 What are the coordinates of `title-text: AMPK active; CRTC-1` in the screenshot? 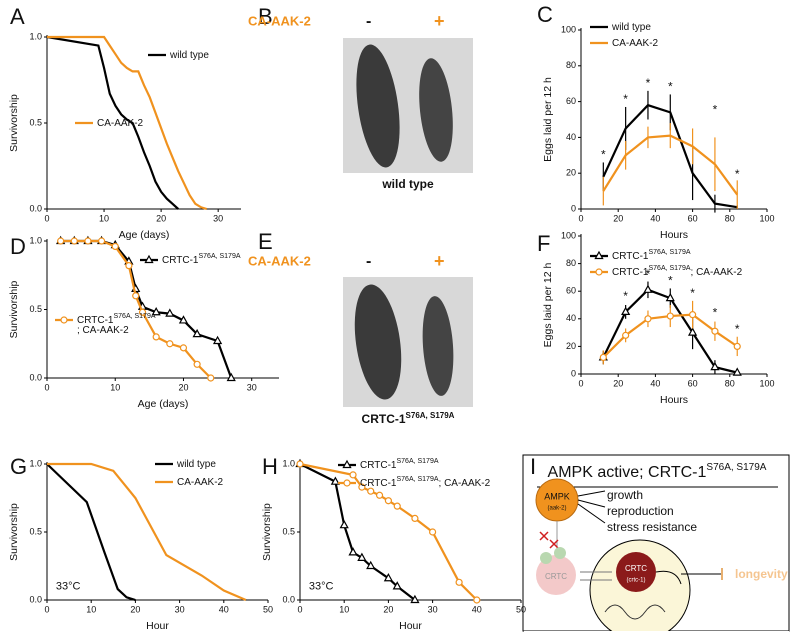 It's located at (627, 472).